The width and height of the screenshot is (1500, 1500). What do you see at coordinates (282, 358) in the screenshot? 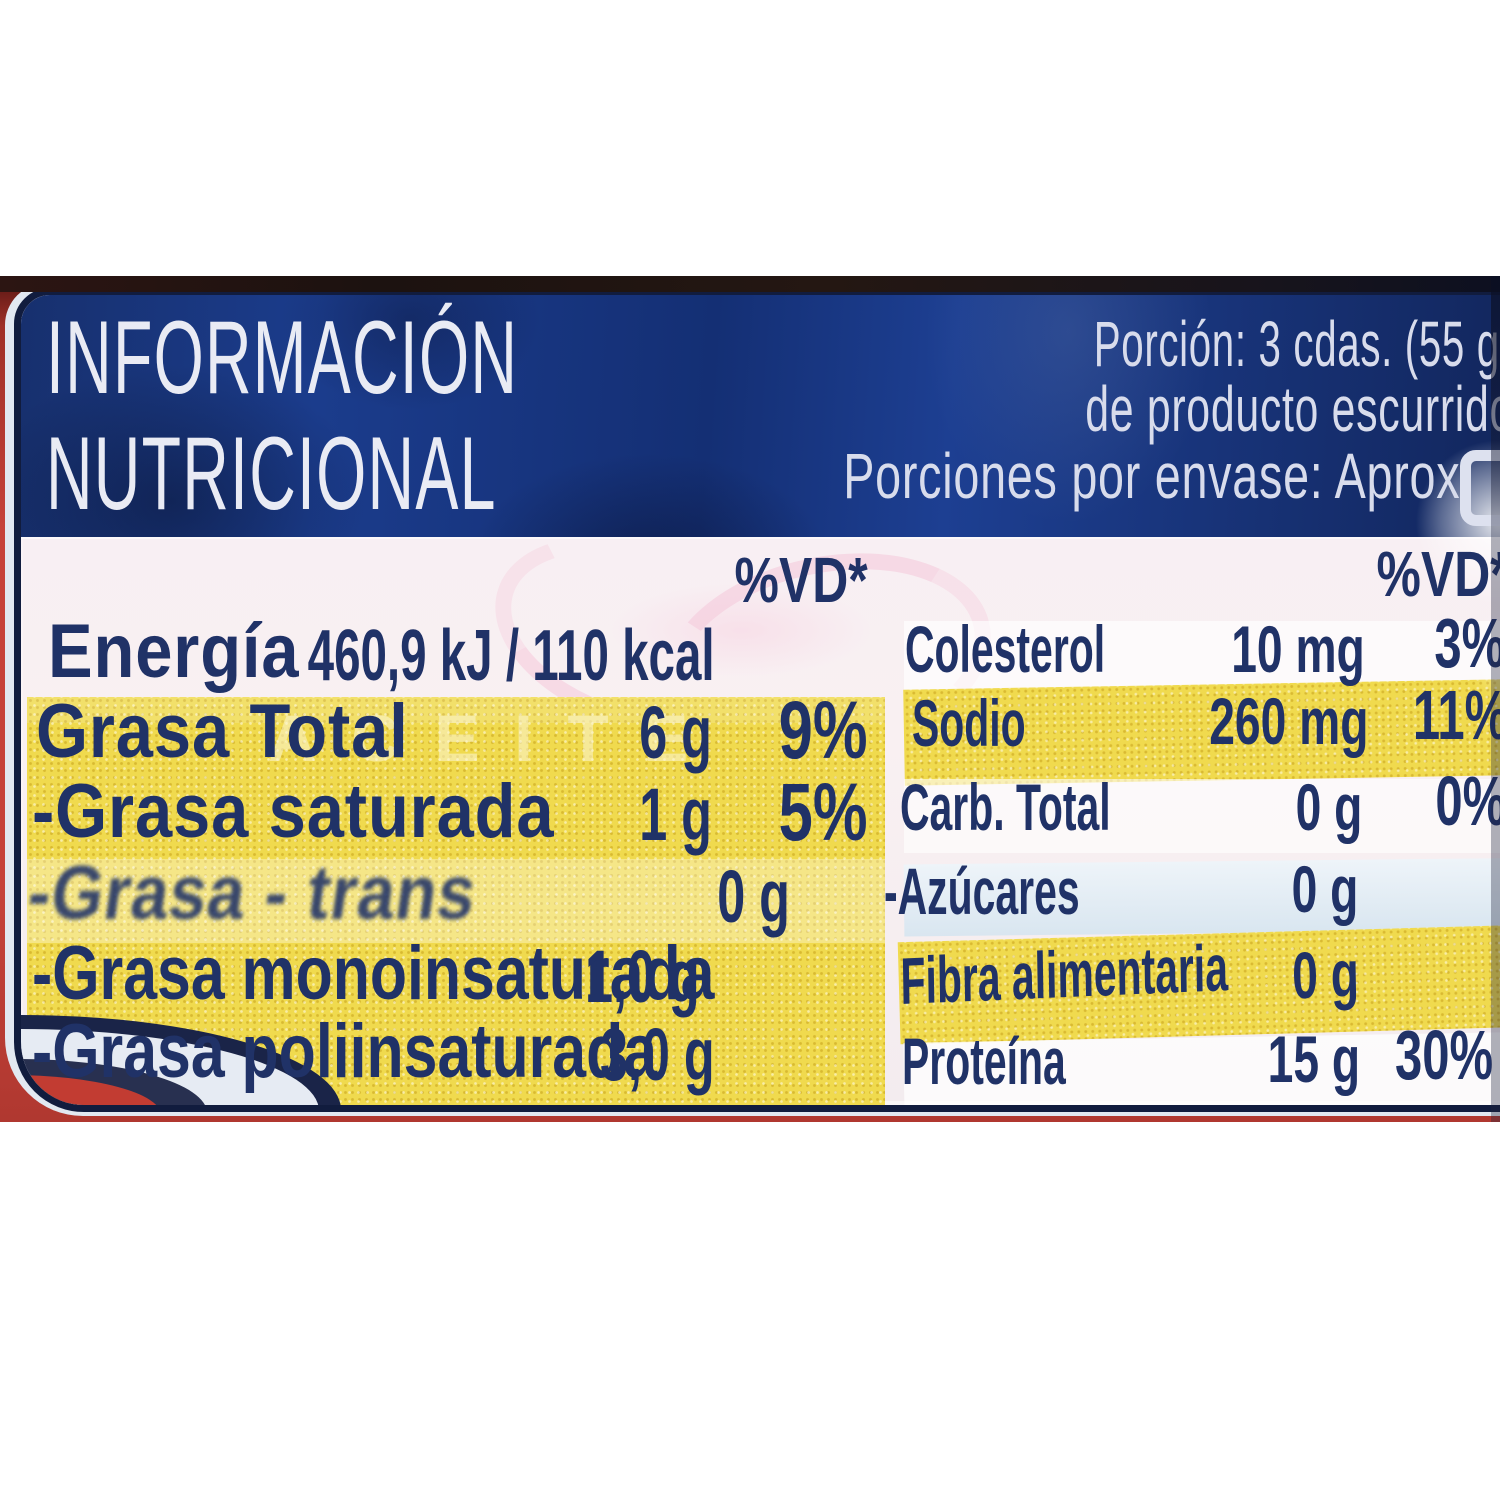
I see `panel-title-line1: INFORMACIÓN` at bounding box center [282, 358].